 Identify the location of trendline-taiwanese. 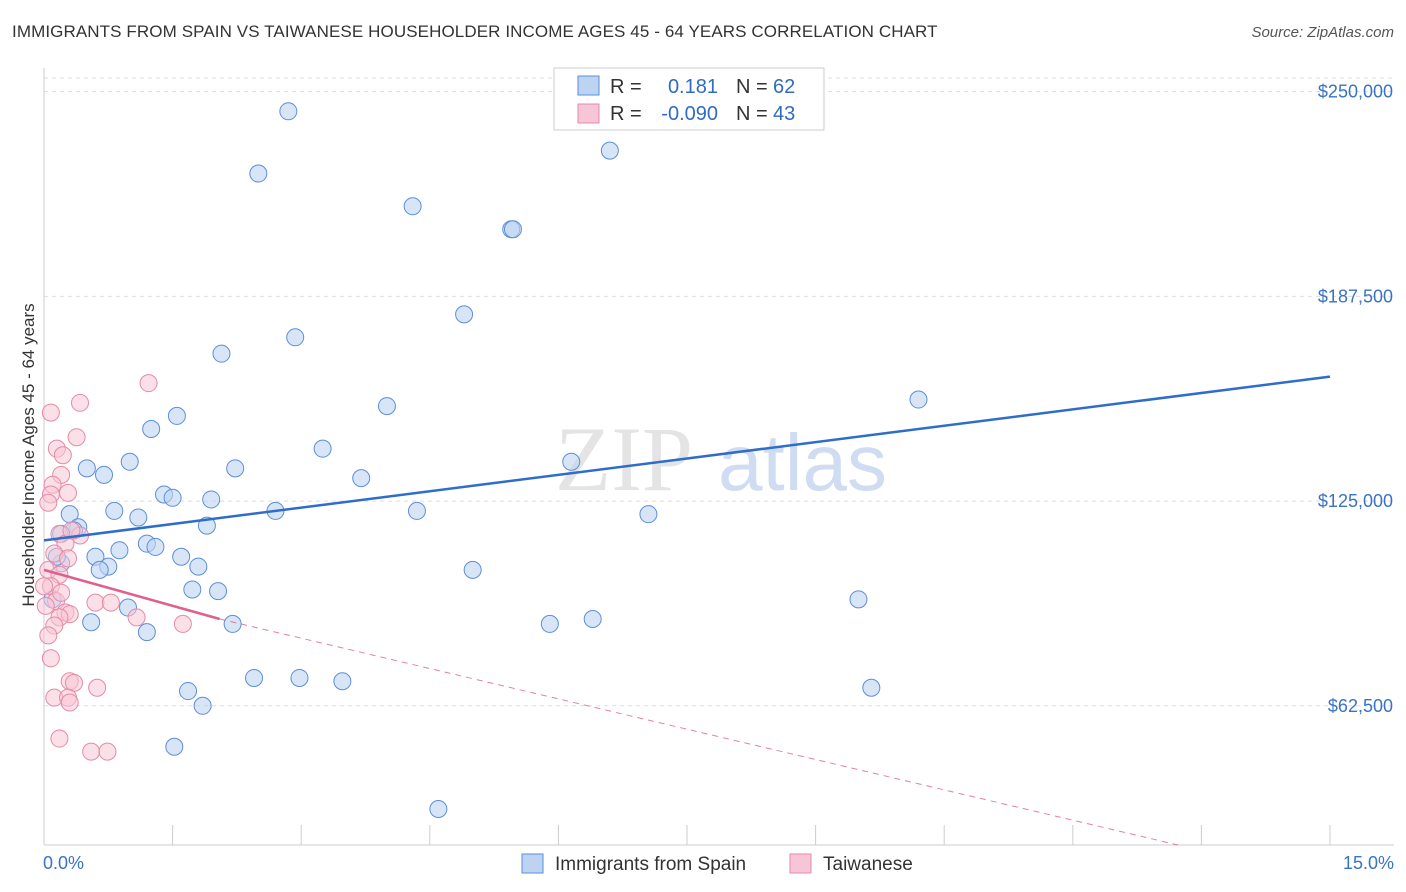
(132, 594).